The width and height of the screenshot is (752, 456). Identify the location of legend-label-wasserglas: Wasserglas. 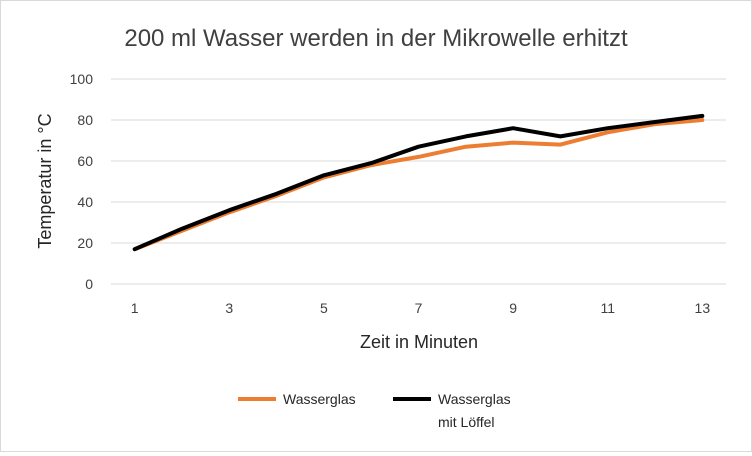
(319, 399).